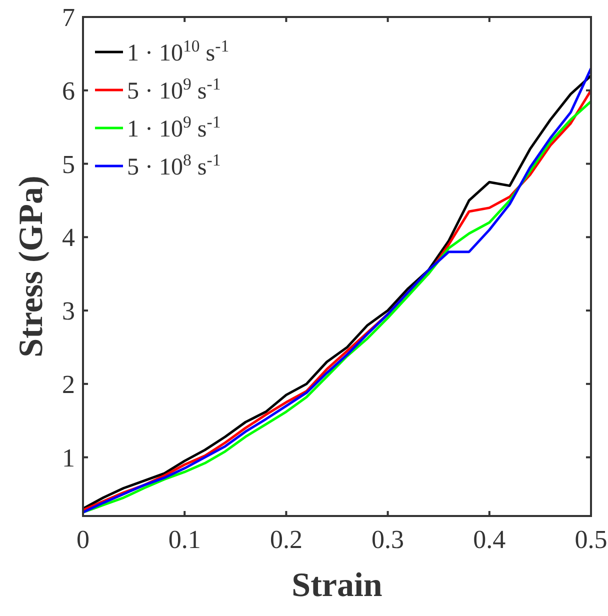  What do you see at coordinates (68, 385) in the screenshot?
I see `y-tick-label: 2` at bounding box center [68, 385].